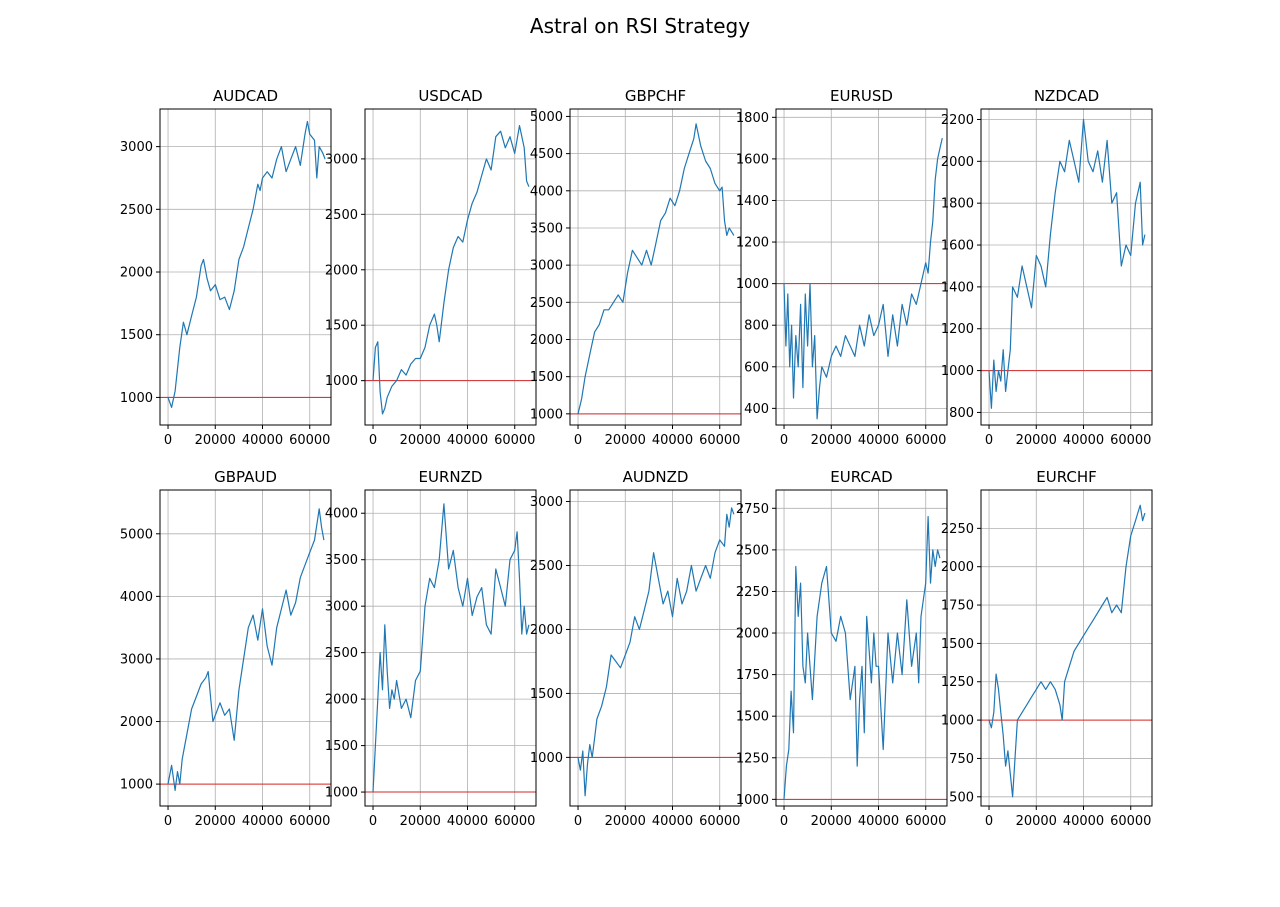 This screenshot has height=907, width=1280. What do you see at coordinates (640, 26) in the screenshot?
I see `figure-title: Astral on RSI Strategy` at bounding box center [640, 26].